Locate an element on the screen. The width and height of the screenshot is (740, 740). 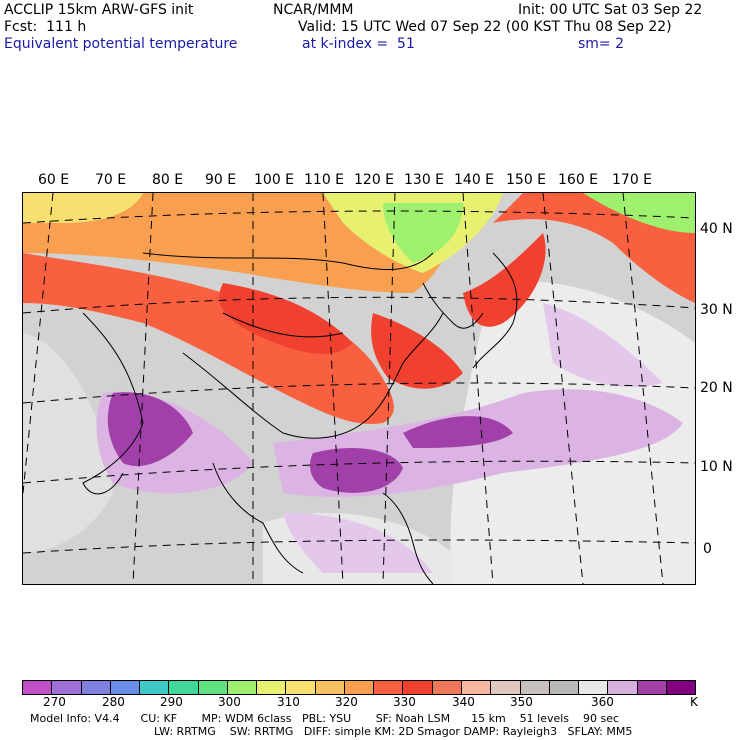
colorbar-tick-label: 270 is located at coordinates (54, 702).